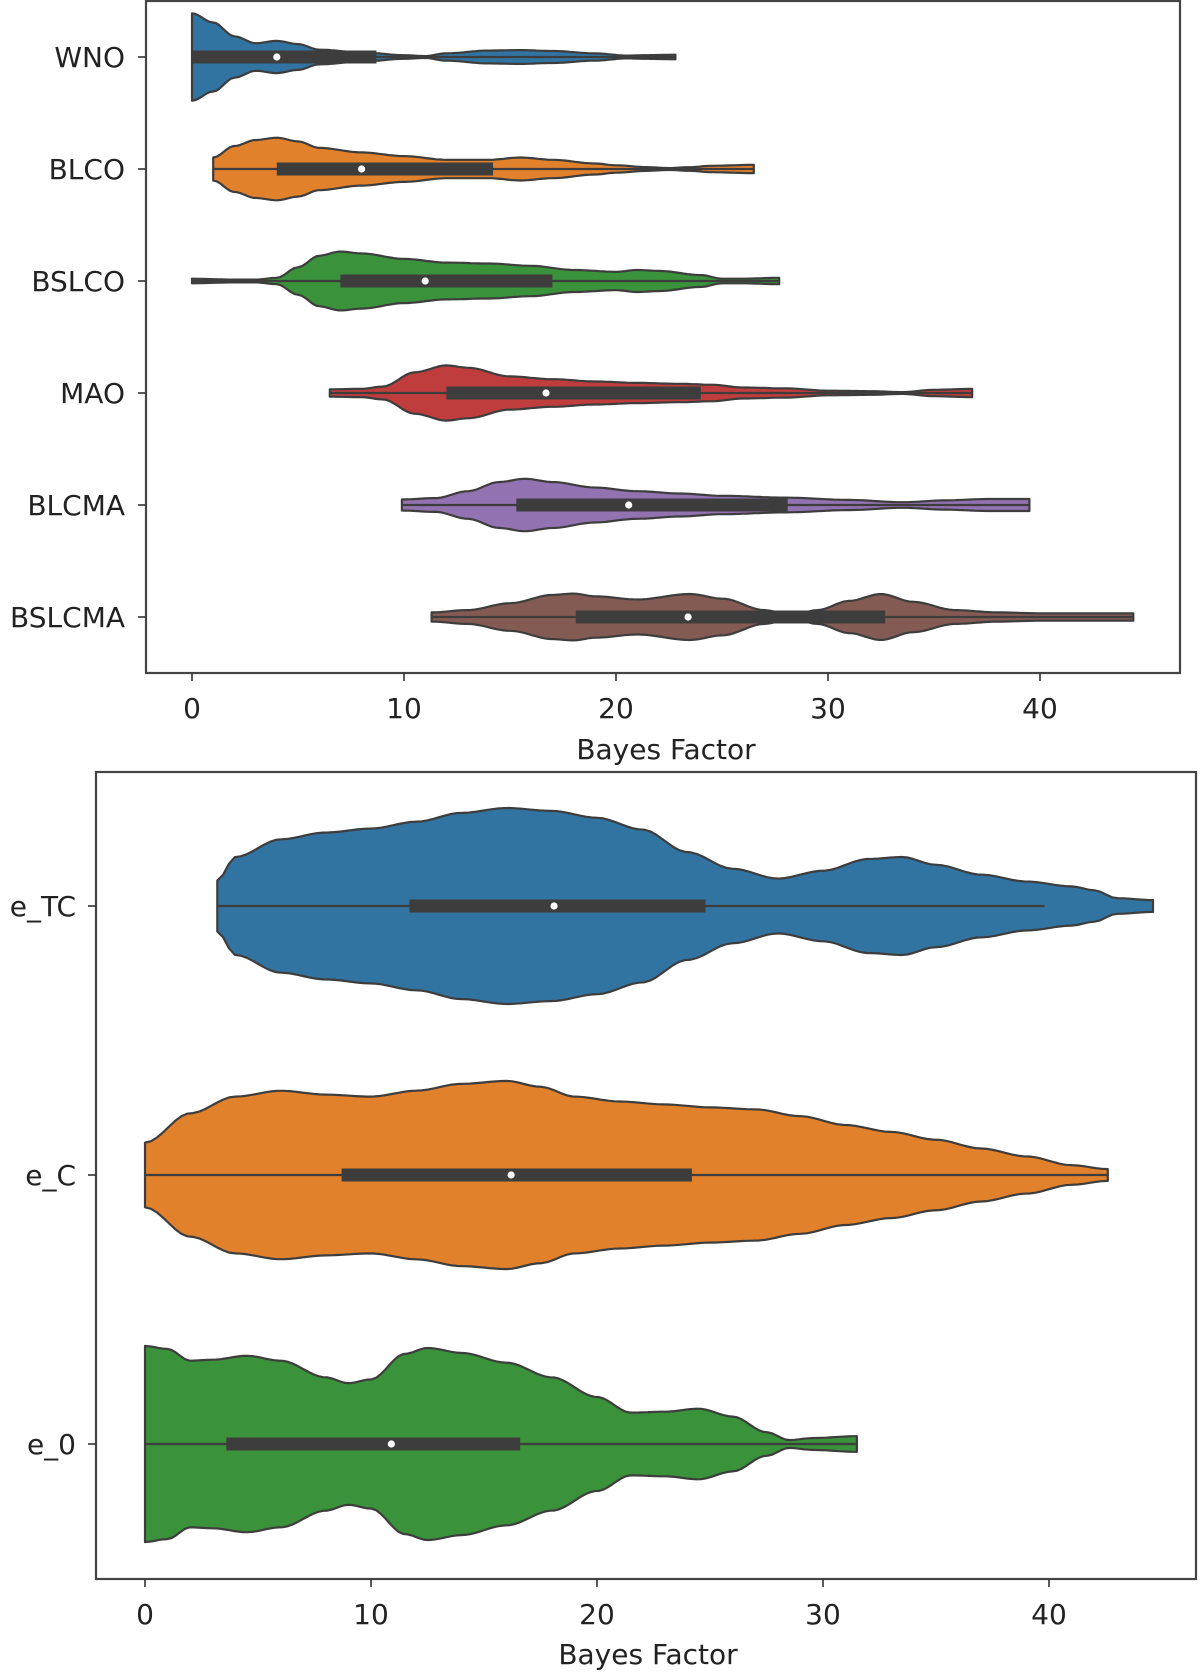 The height and width of the screenshot is (1672, 1200). I want to click on y-tick-label-e-c: e_C, so click(50, 1175).